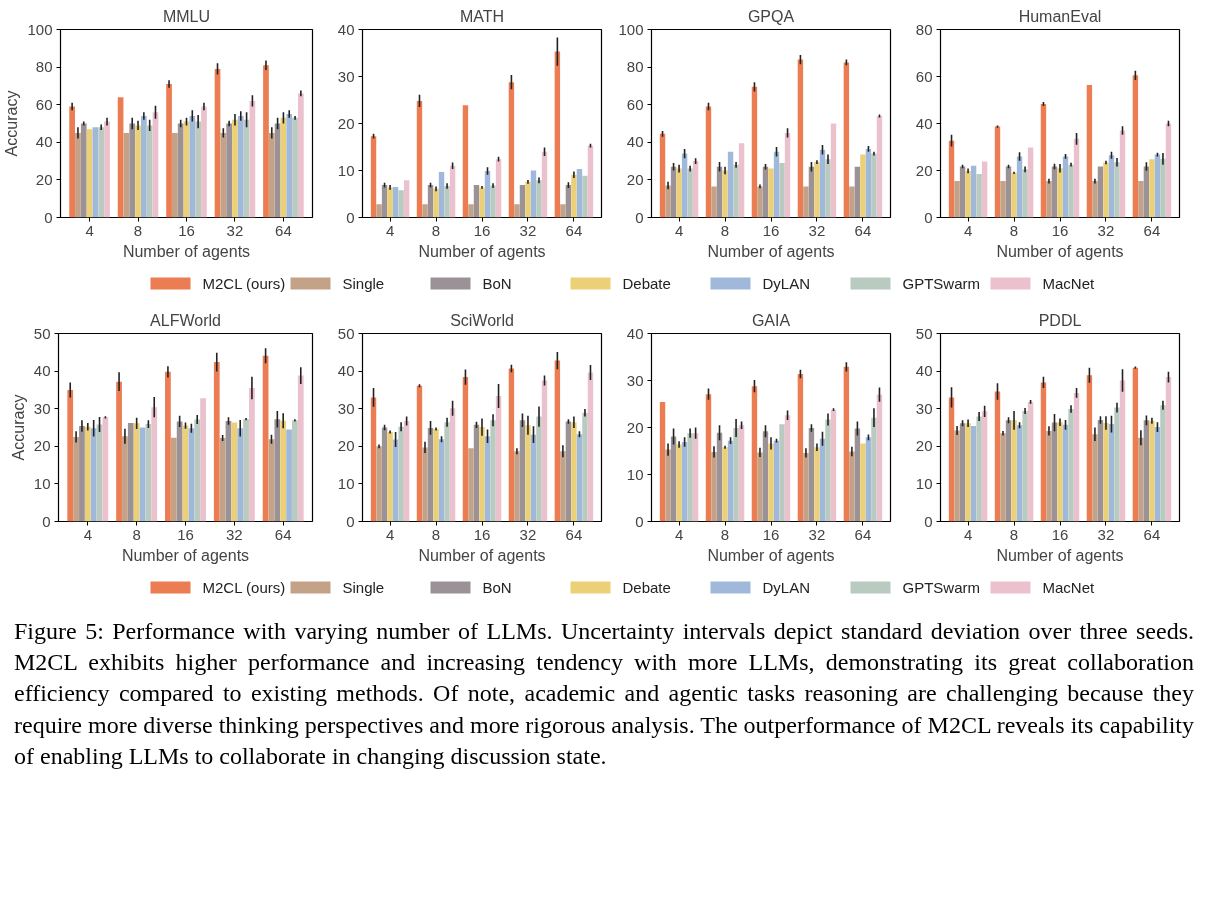 This screenshot has height=904, width=1220. Describe the element at coordinates (528, 534) in the screenshot. I see `x-tick-label: 32` at that location.